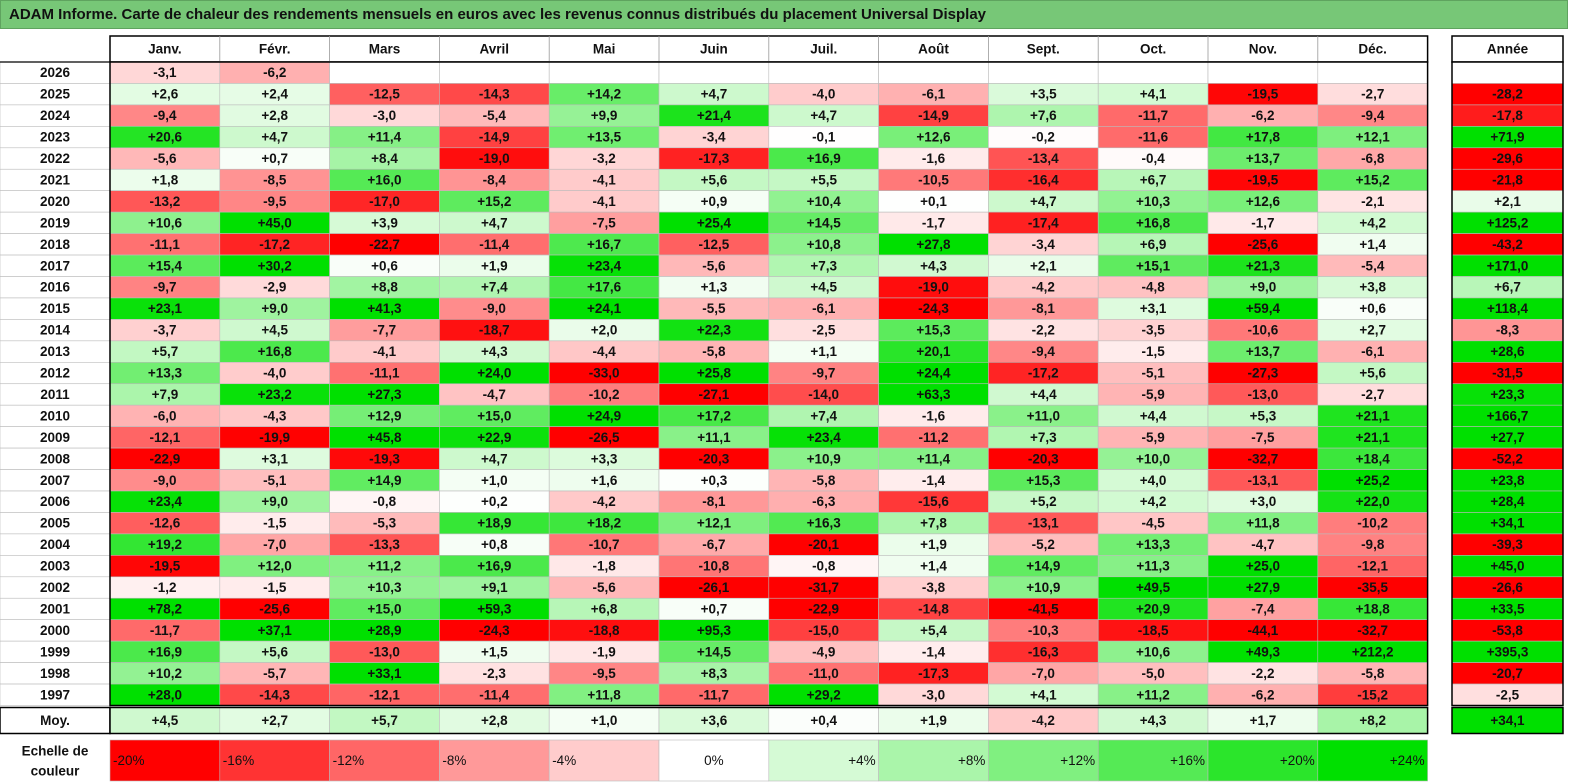  Describe the element at coordinates (1043, 158) in the screenshot. I see `cell-value: -13,4` at that location.